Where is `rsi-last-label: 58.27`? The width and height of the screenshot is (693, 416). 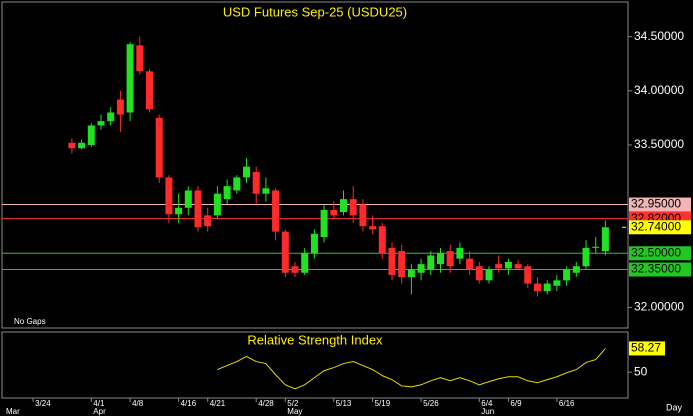 rsi-last-label: 58.27 is located at coordinates (646, 348).